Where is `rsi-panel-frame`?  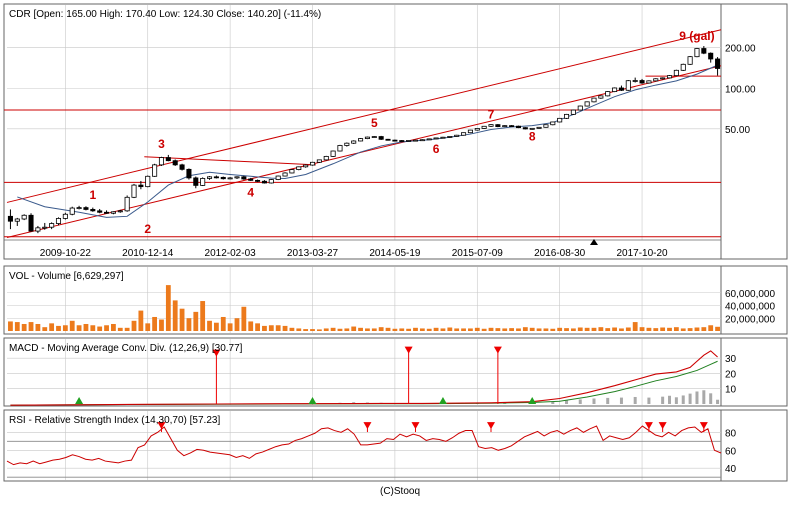
rsi-panel-frame is located at coordinates (395, 445).